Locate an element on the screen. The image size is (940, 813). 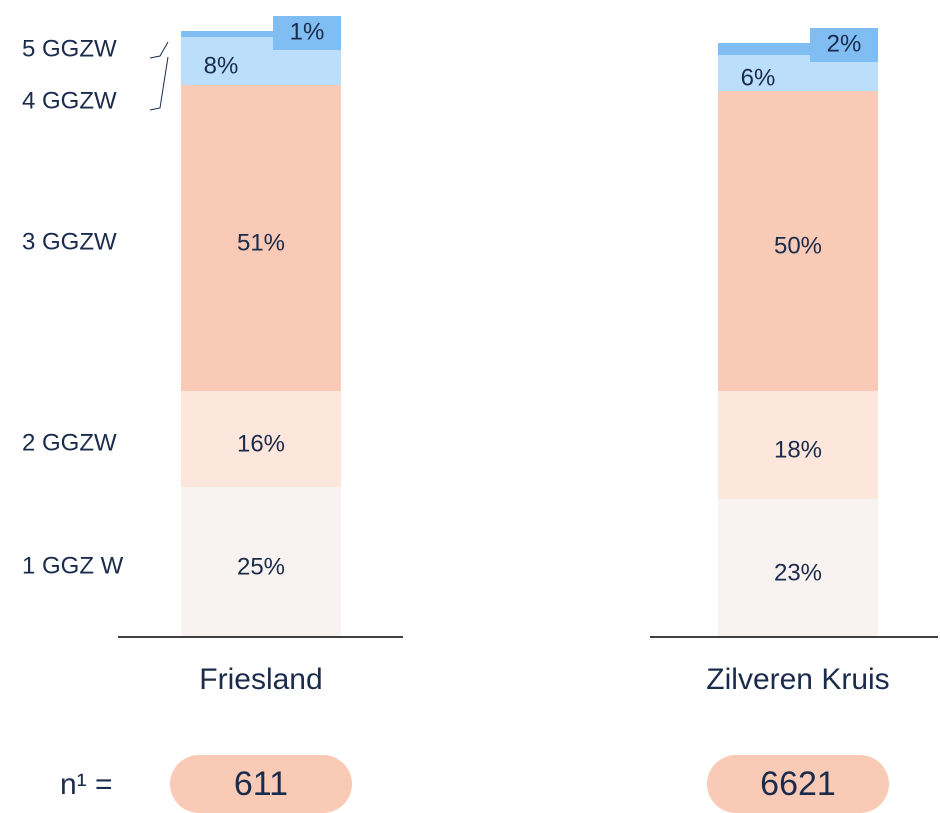
series-label: 4 GGZW is located at coordinates (69, 100).